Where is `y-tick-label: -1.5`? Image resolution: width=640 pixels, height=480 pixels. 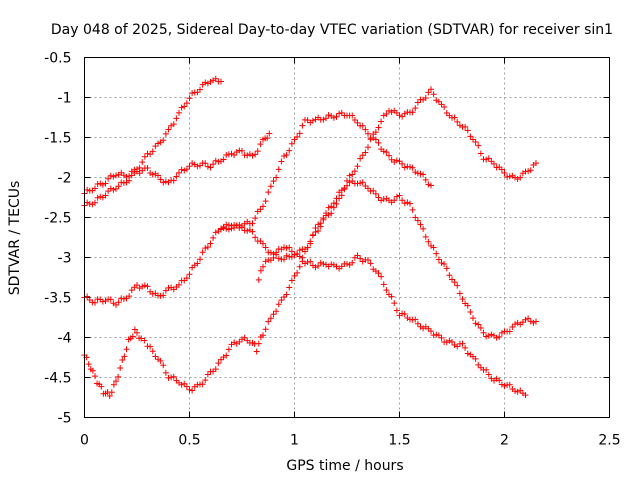
y-tick-label: -1.5 is located at coordinates (57, 139).